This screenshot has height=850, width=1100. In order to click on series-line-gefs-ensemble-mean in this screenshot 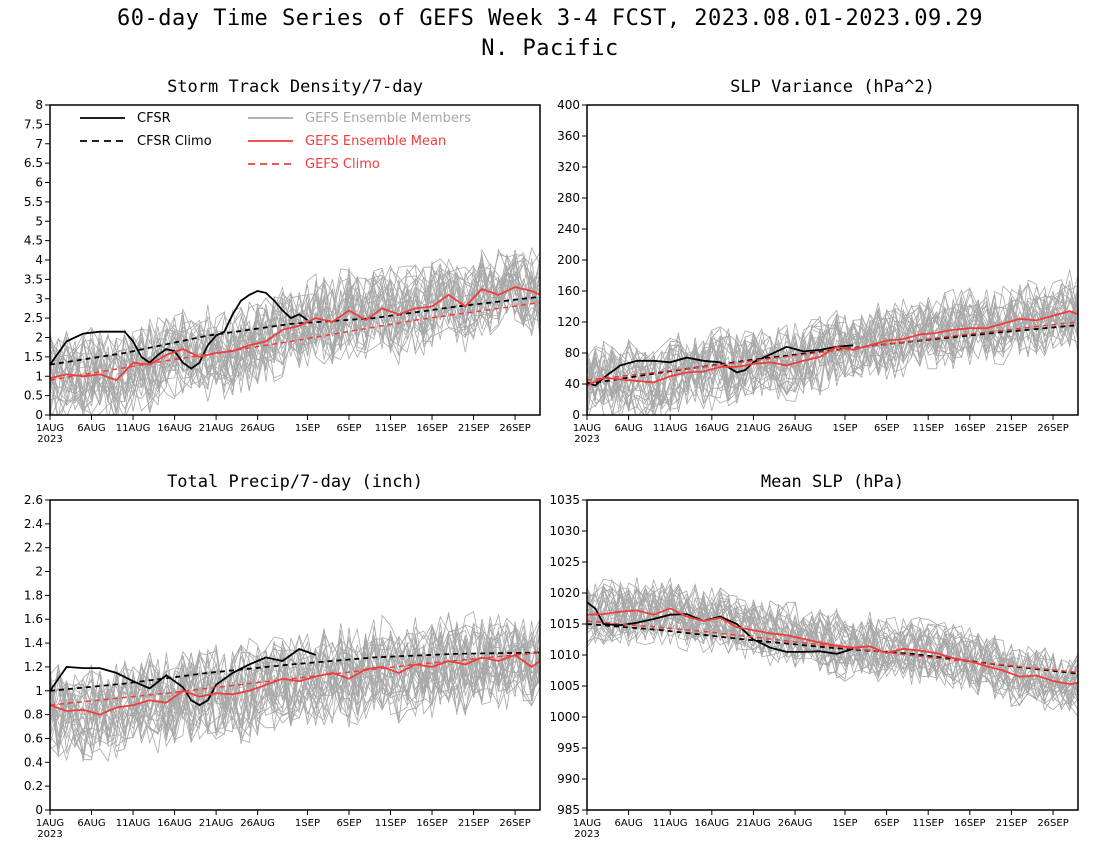, I will do `click(295, 684)`.